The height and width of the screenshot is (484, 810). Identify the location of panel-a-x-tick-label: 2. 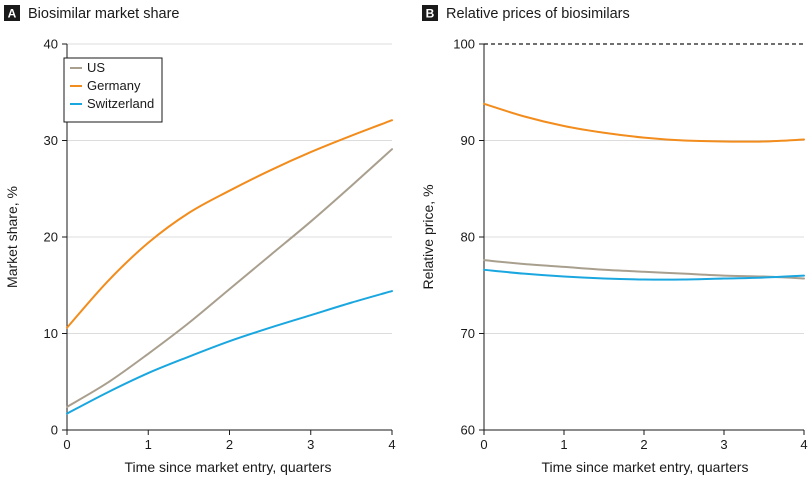
(229, 444).